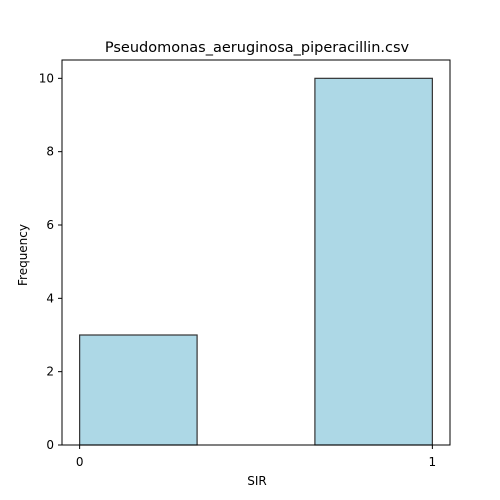 This screenshot has width=500, height=500. I want to click on x-tick-label: 1, so click(433, 462).